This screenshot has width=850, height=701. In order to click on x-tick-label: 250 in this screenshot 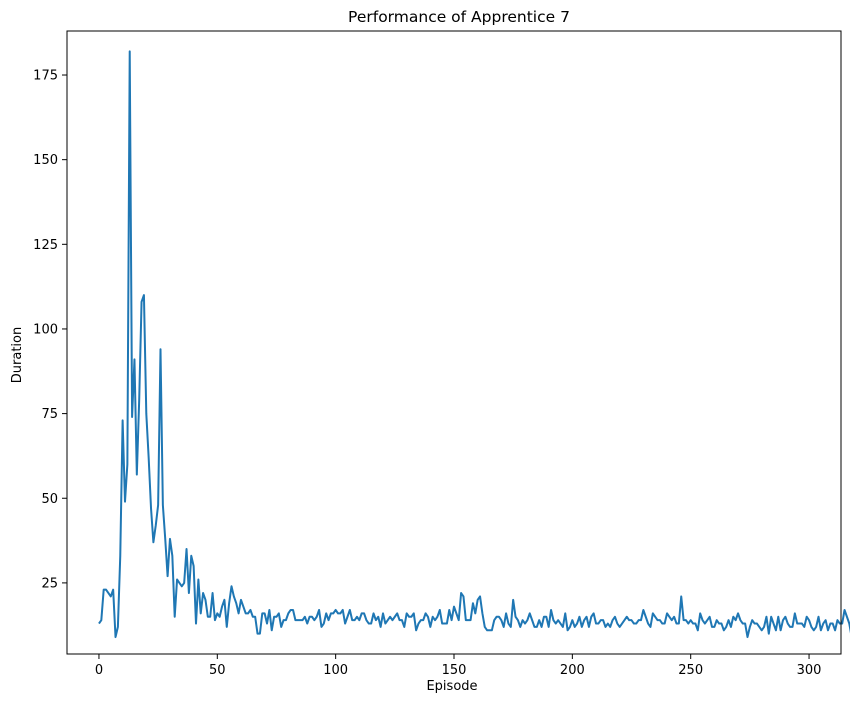, I will do `click(690, 670)`.